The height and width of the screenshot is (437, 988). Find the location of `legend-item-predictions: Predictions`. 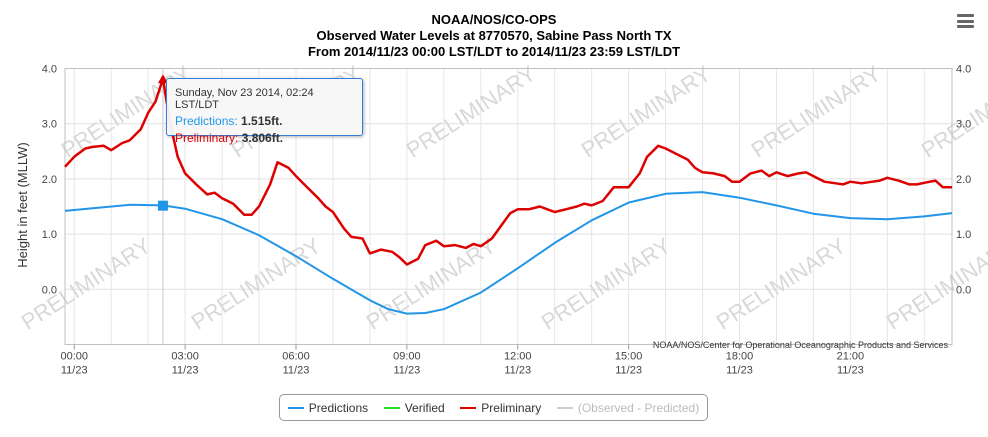

legend-item-predictions: Predictions is located at coordinates (328, 407).